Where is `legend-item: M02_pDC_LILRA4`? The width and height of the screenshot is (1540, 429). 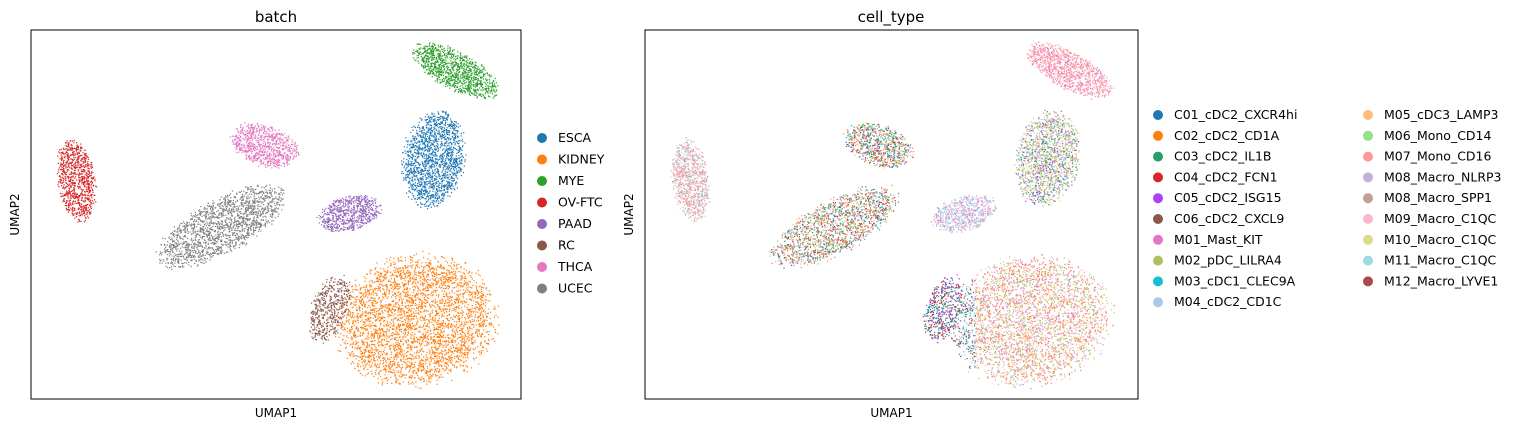
legend-item: M02_pDC_LILRA4 is located at coordinates (1217, 260).